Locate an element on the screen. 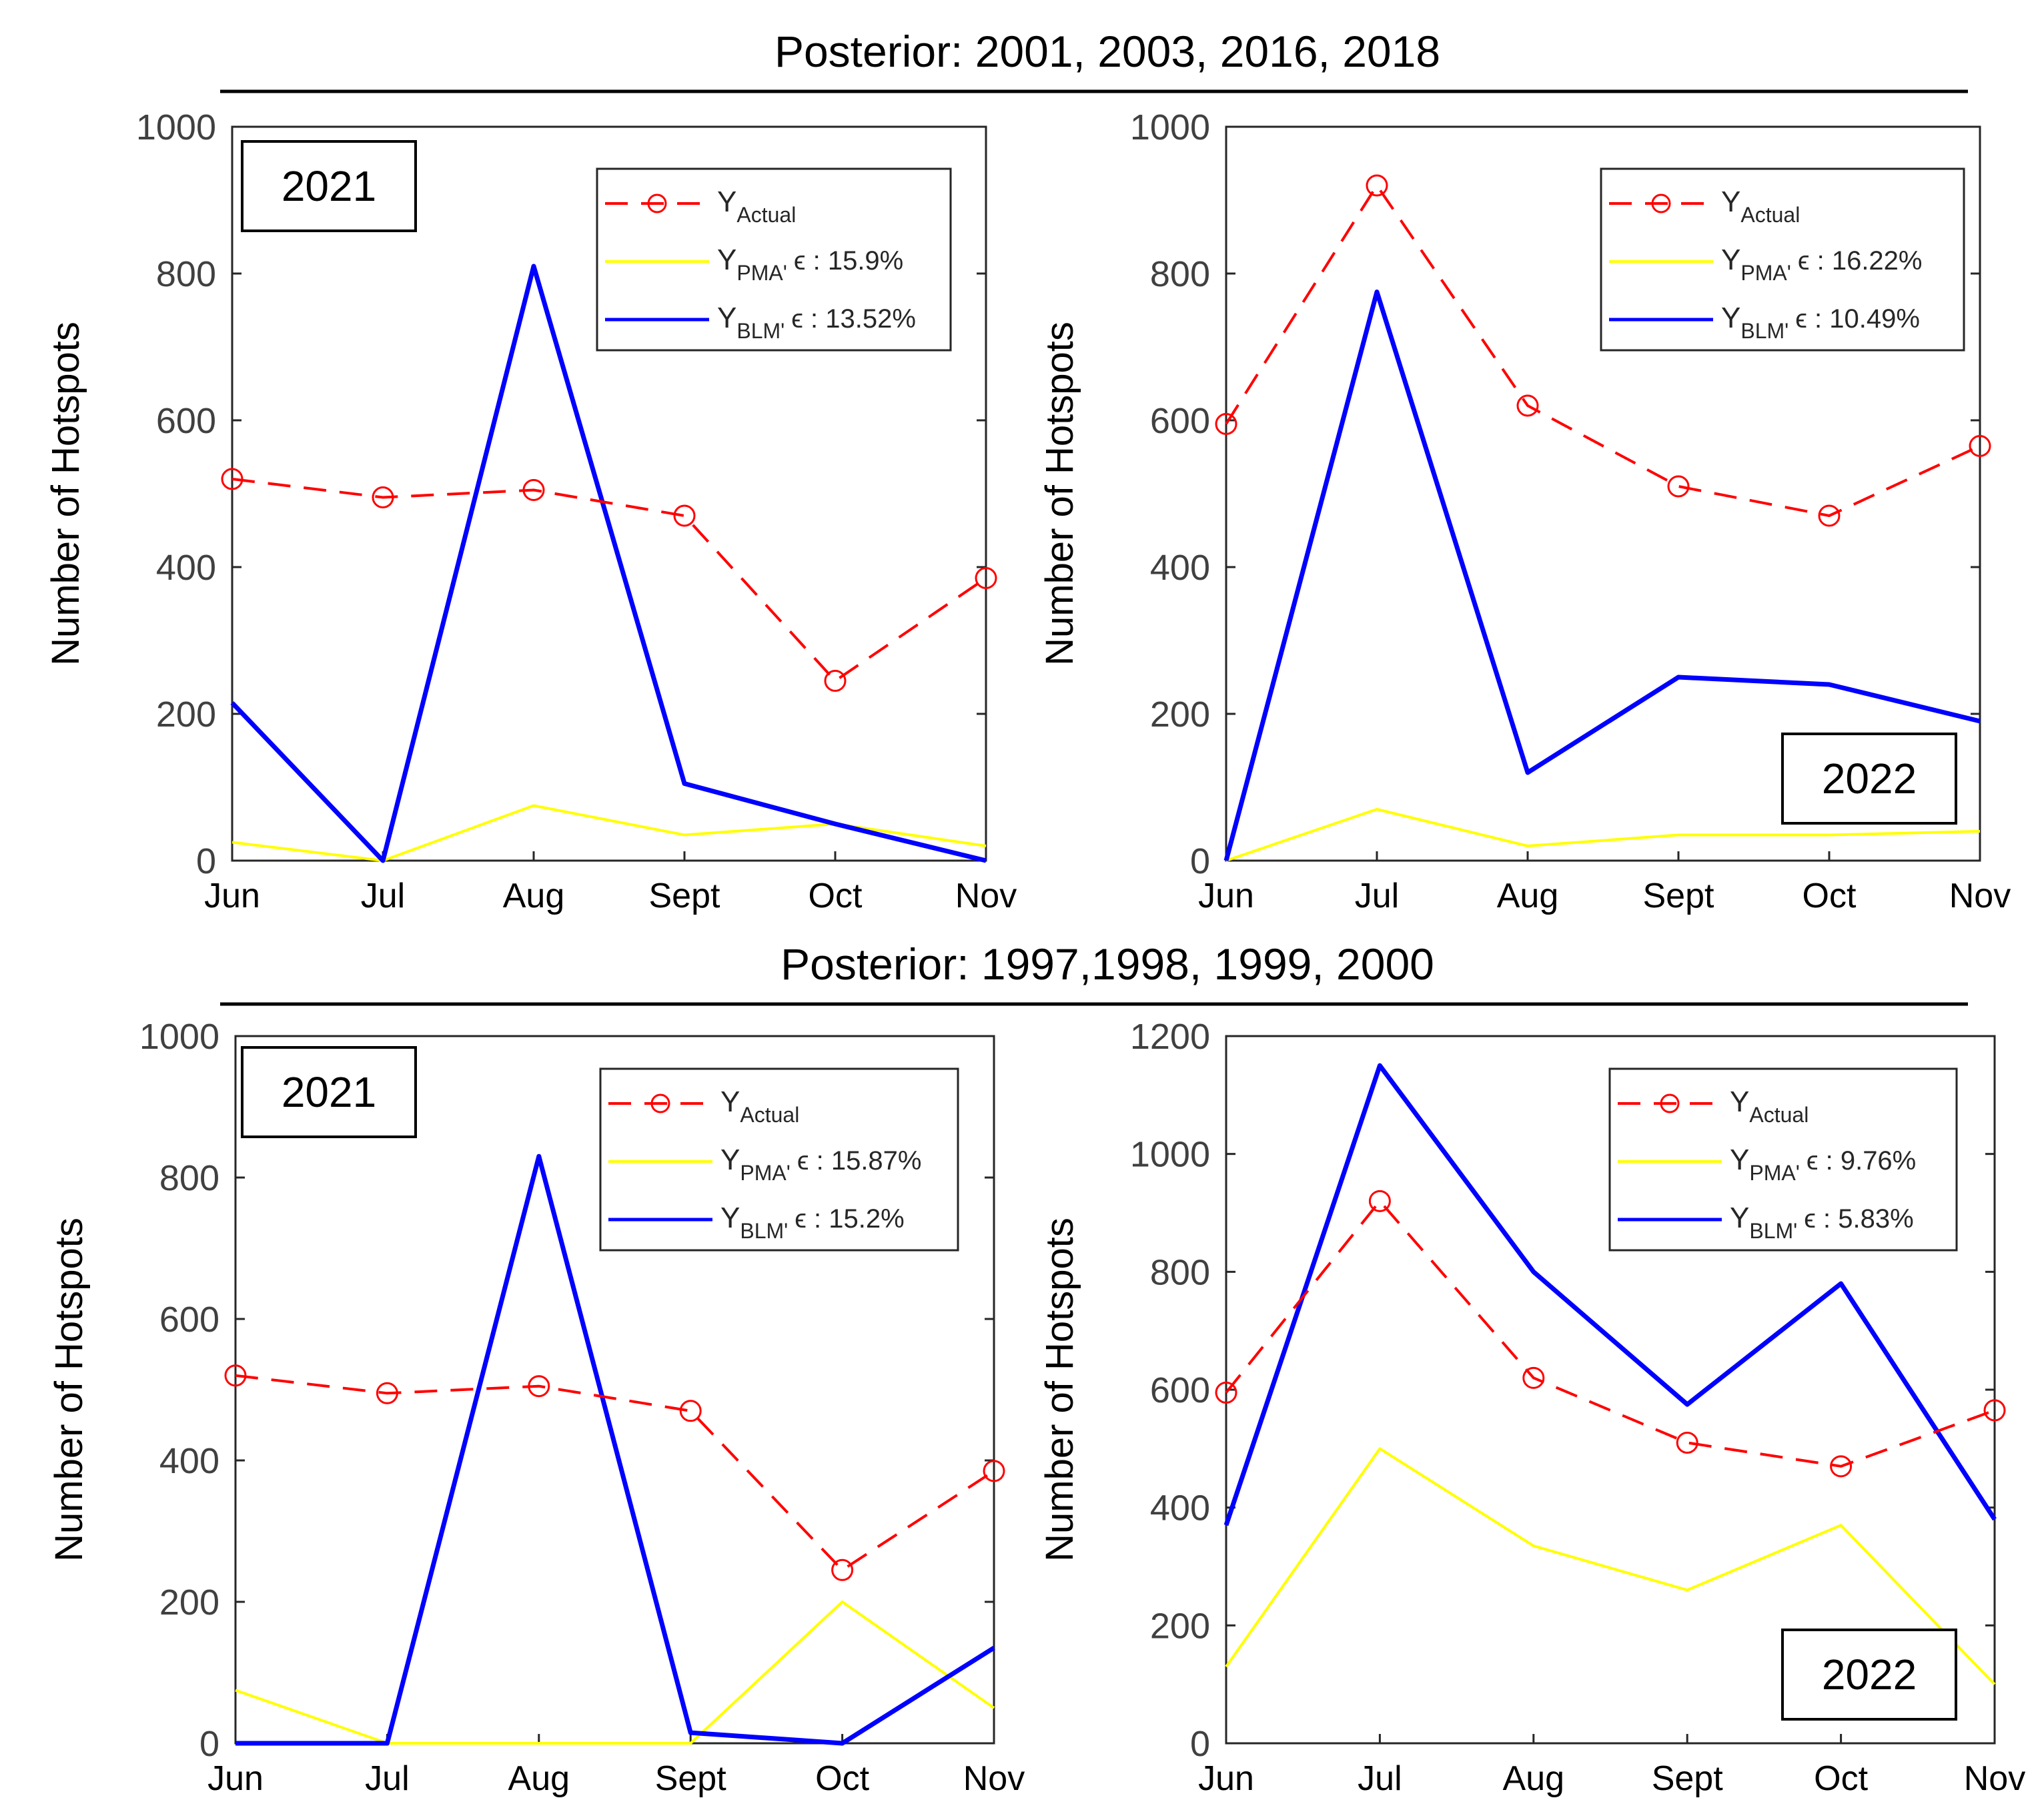 The height and width of the screenshot is (1820, 2044). legend: YActual YPMA' ϵ : 15.9% YBLM' ϵ : 13.52% is located at coordinates (774, 259).